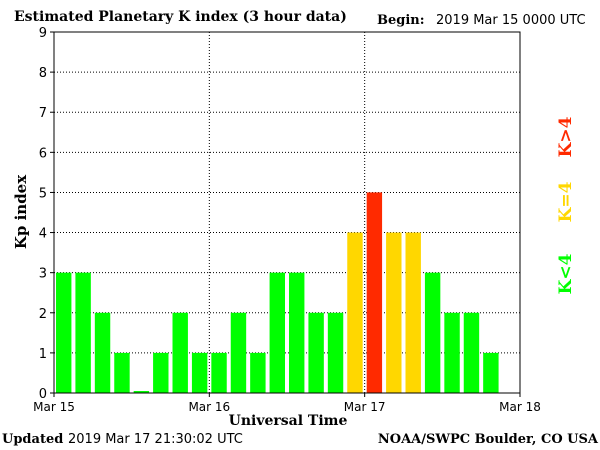 Image resolution: width=600 pixels, height=450 pixels. Describe the element at coordinates (43, 153) in the screenshot. I see `y-tick-label: 6` at that location.